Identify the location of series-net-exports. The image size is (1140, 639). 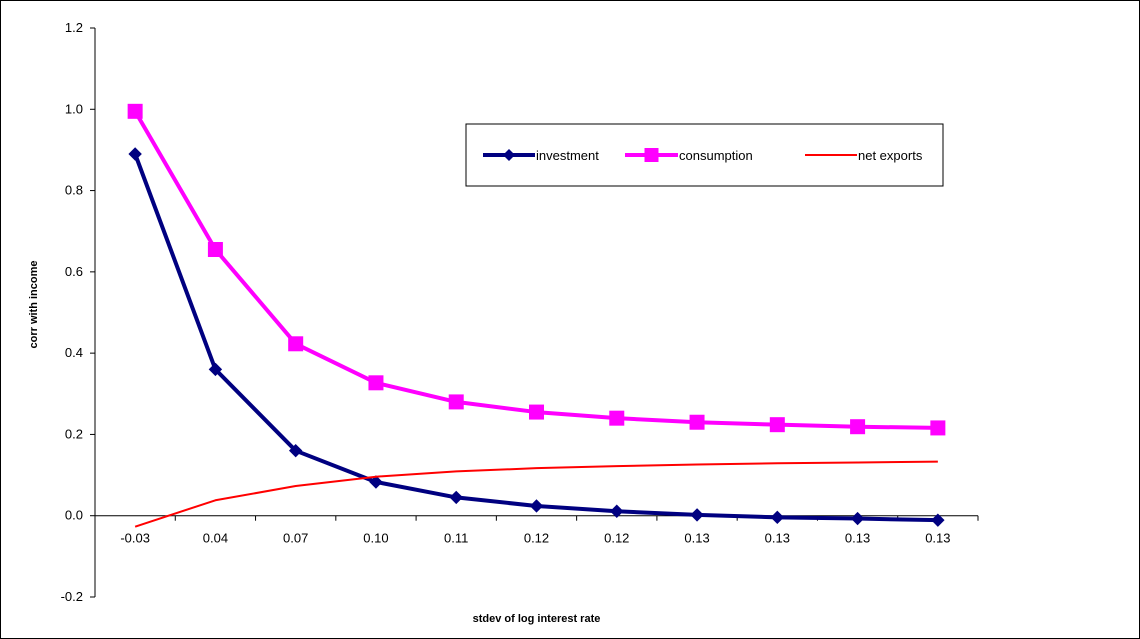
(536, 494).